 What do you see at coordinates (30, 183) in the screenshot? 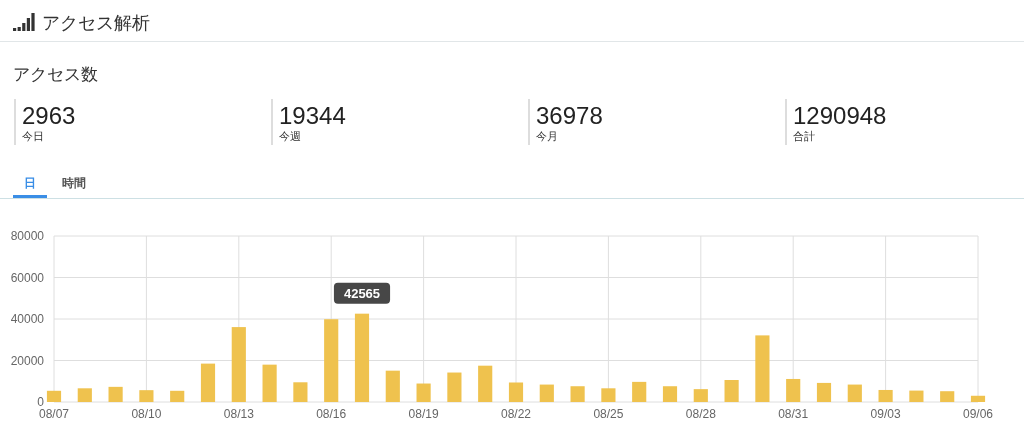
I see `text: 日` at bounding box center [30, 183].